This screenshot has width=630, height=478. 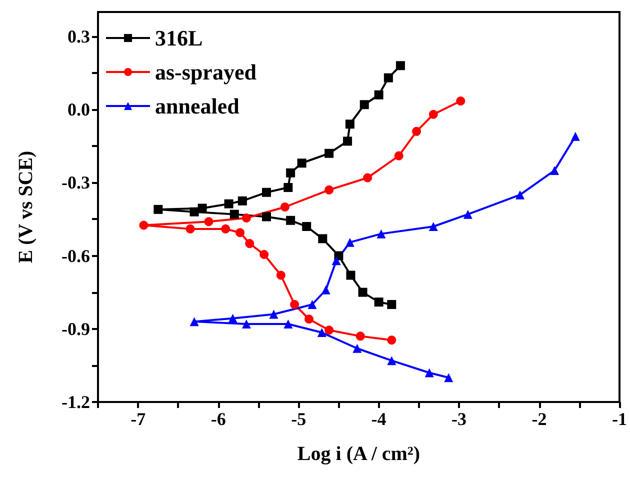 I want to click on y-tick-label: -0.6, so click(x=76, y=256).